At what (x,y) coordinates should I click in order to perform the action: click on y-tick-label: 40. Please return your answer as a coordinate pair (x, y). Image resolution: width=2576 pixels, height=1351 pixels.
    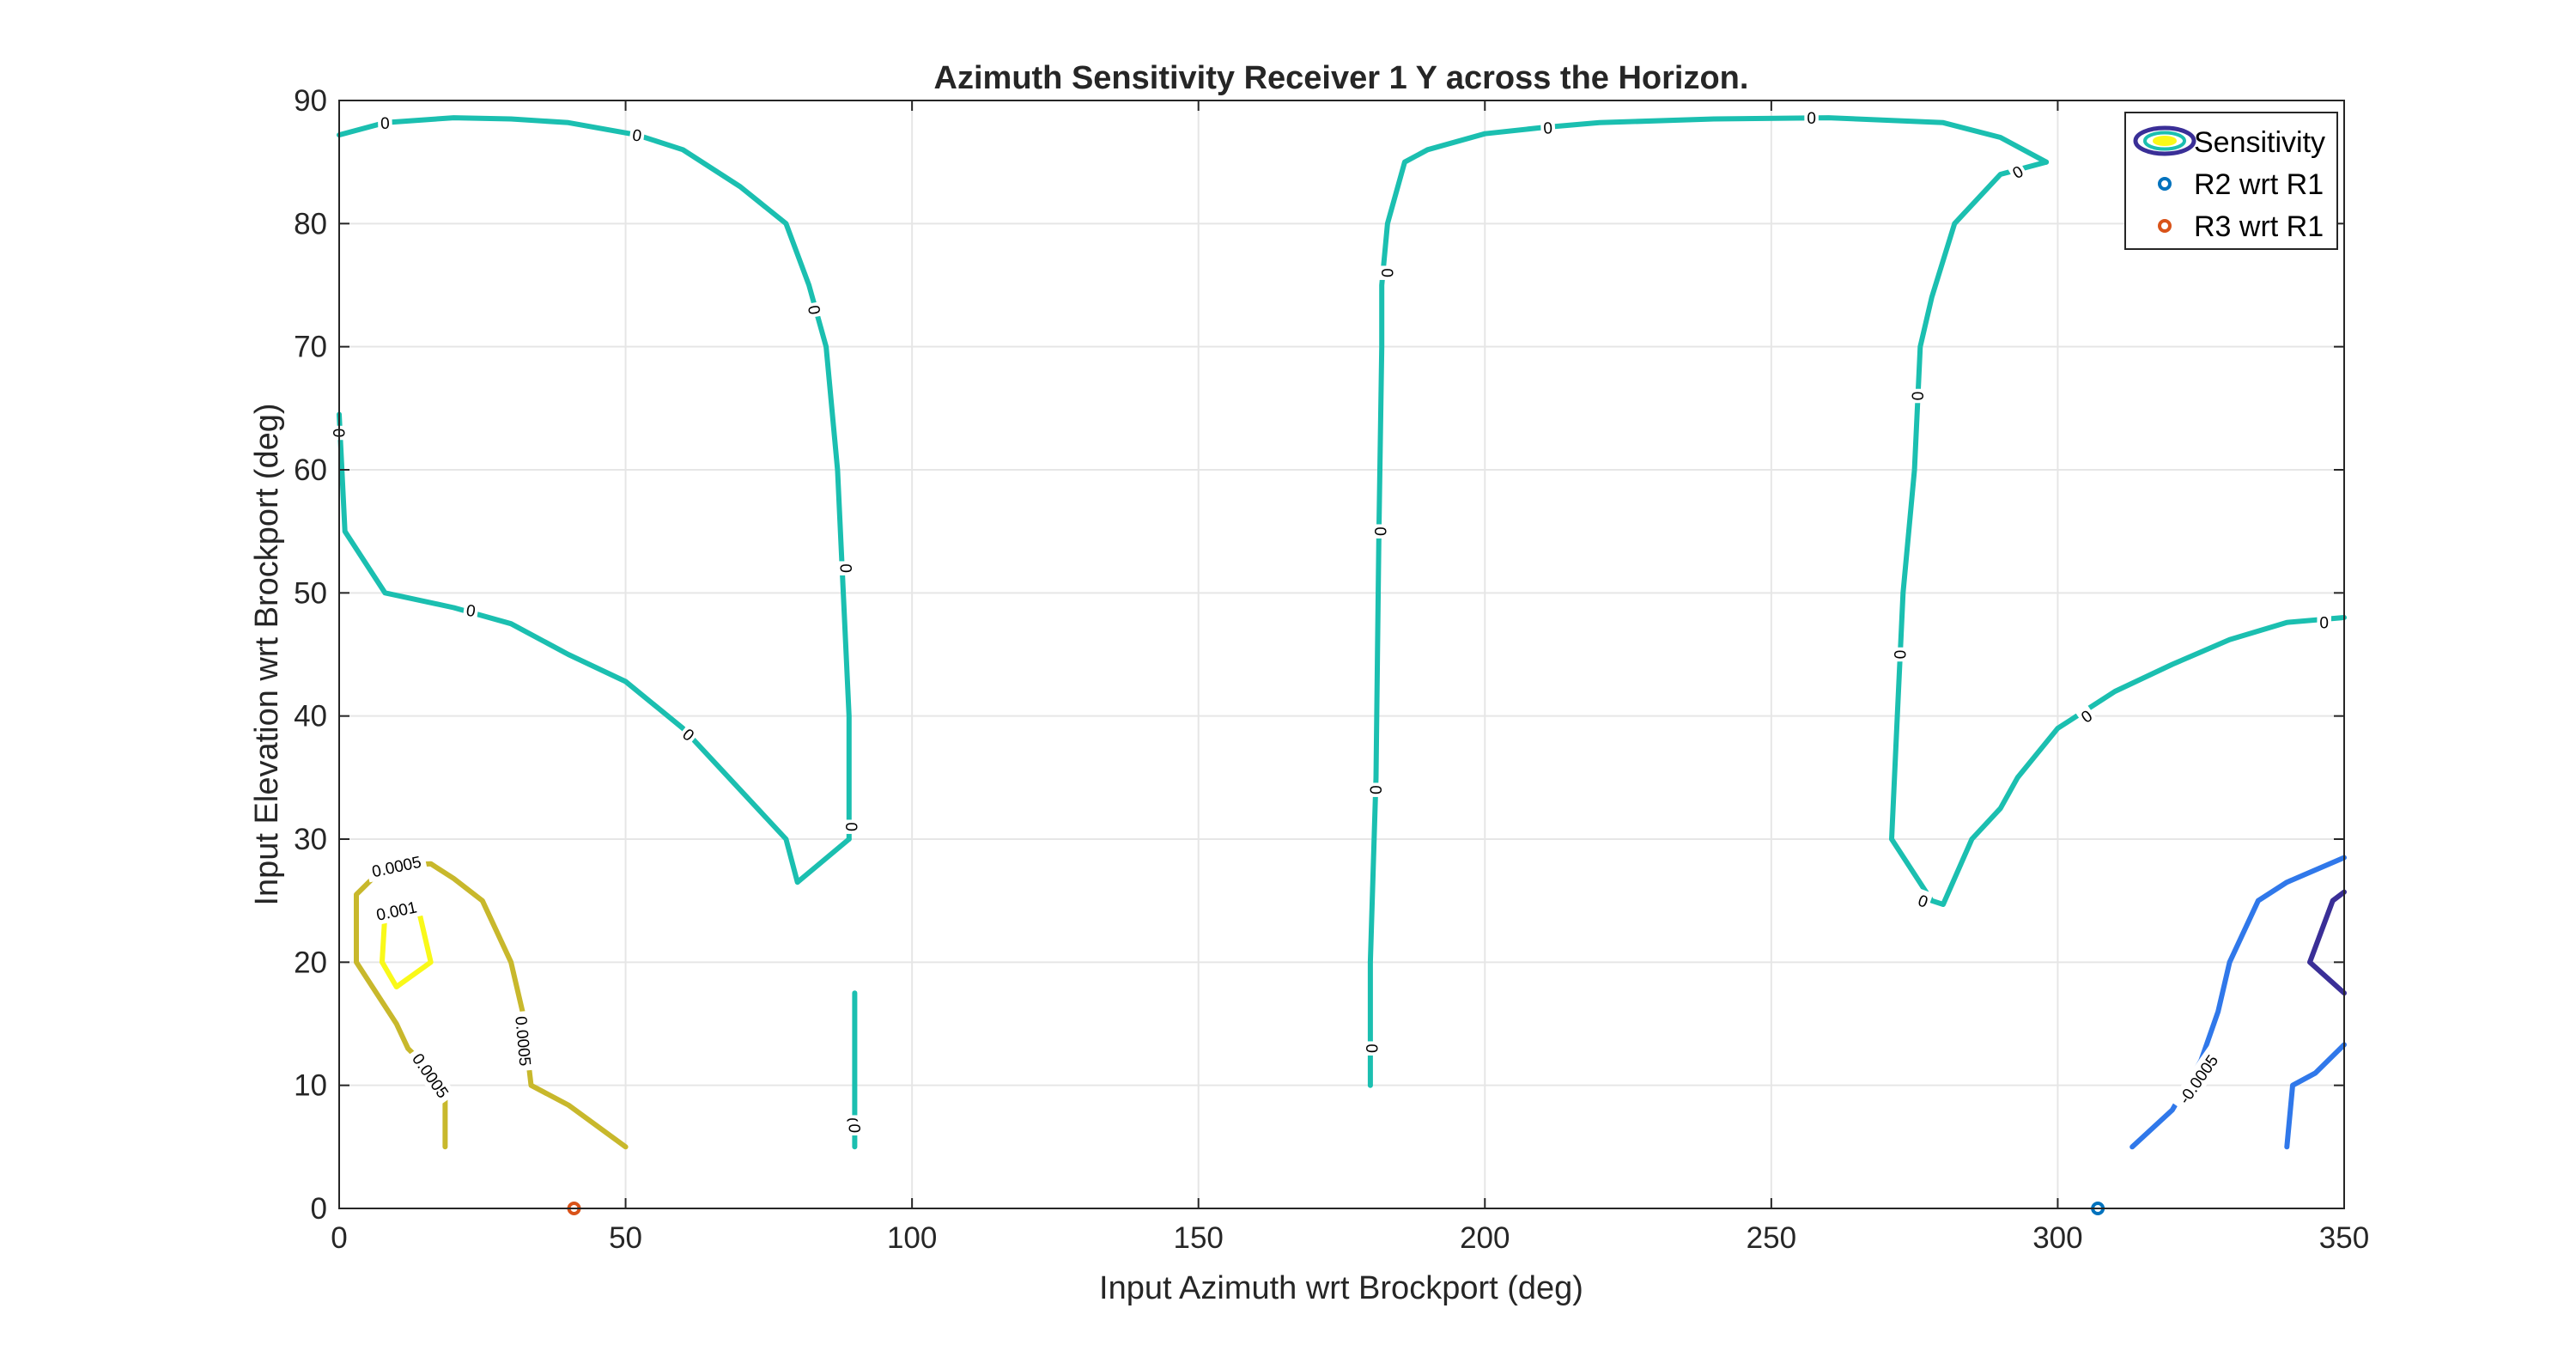
    Looking at the image, I should click on (311, 716).